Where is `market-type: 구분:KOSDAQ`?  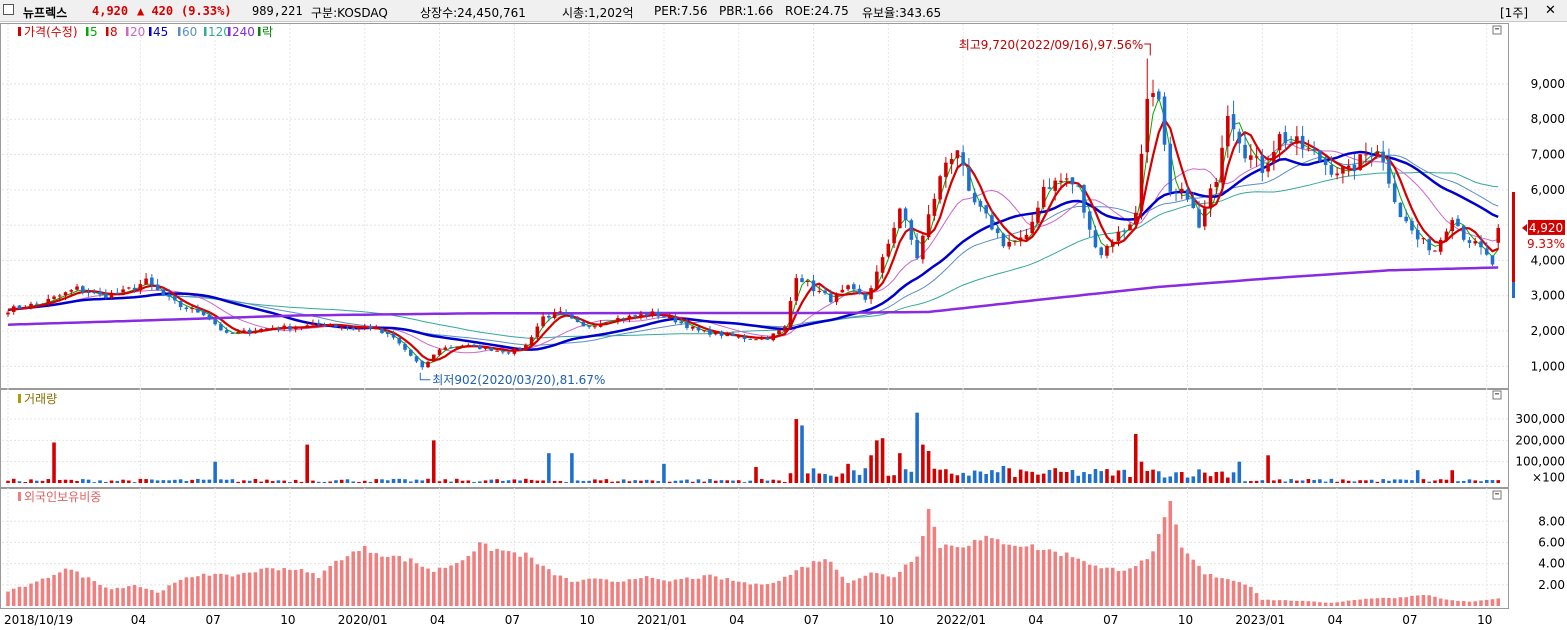 market-type: 구분:KOSDAQ is located at coordinates (349, 13).